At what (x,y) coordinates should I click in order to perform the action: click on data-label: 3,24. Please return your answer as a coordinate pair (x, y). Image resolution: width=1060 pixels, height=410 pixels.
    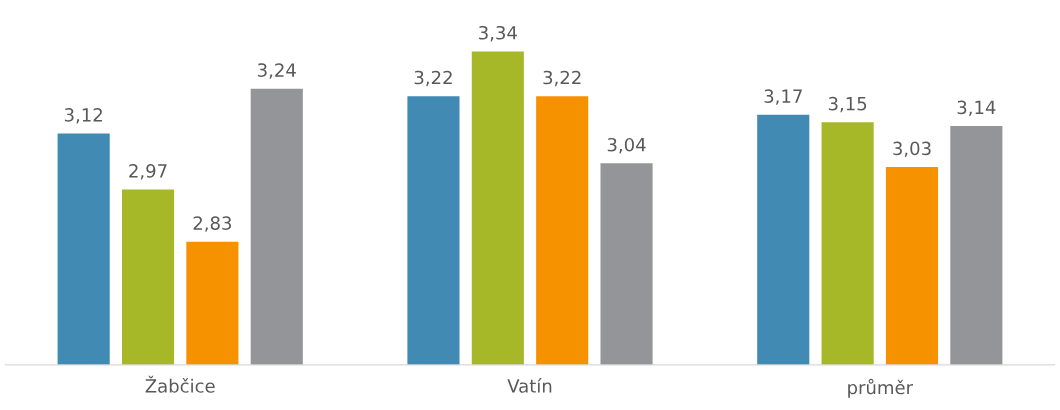
    Looking at the image, I should click on (277, 71).